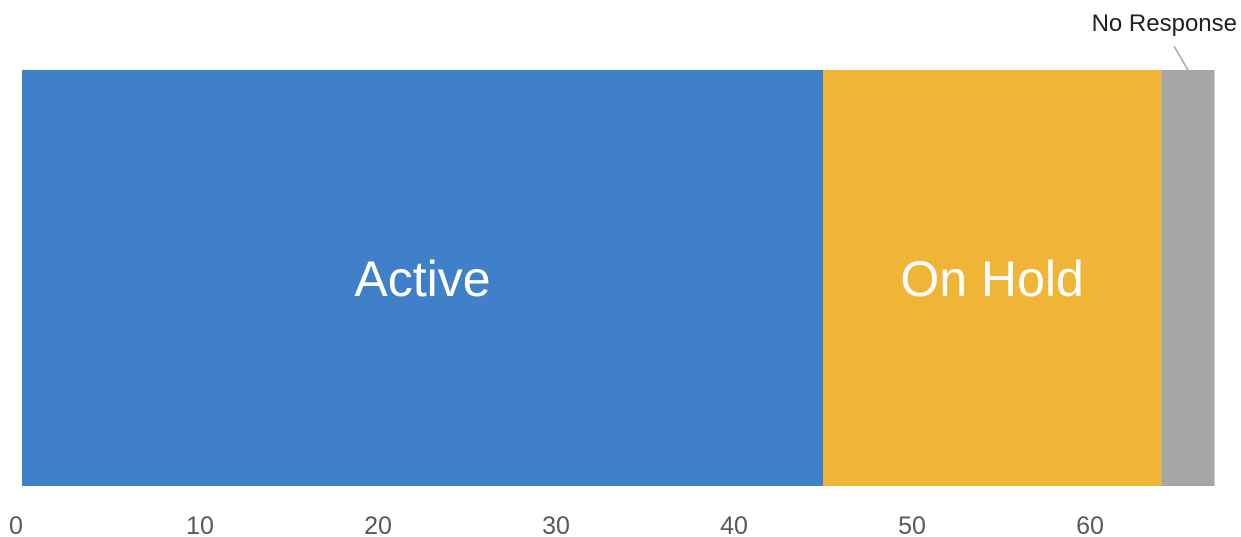 The width and height of the screenshot is (1241, 537). Describe the element at coordinates (1164, 40) in the screenshot. I see `callout-group: No Response` at that location.